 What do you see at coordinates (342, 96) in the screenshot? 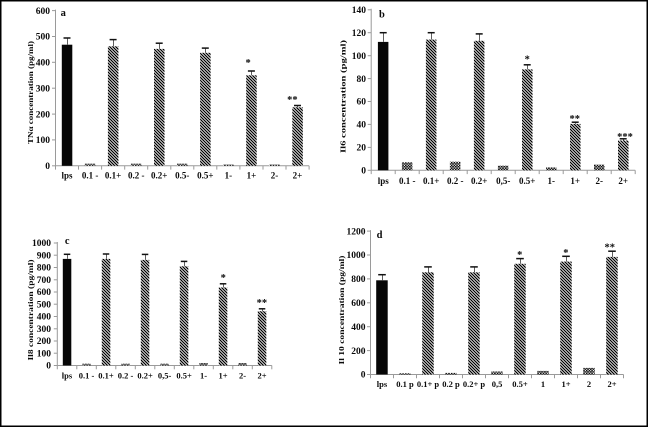
I see `svg-text: Il6 concentration (pg/ml)` at bounding box center [342, 96].